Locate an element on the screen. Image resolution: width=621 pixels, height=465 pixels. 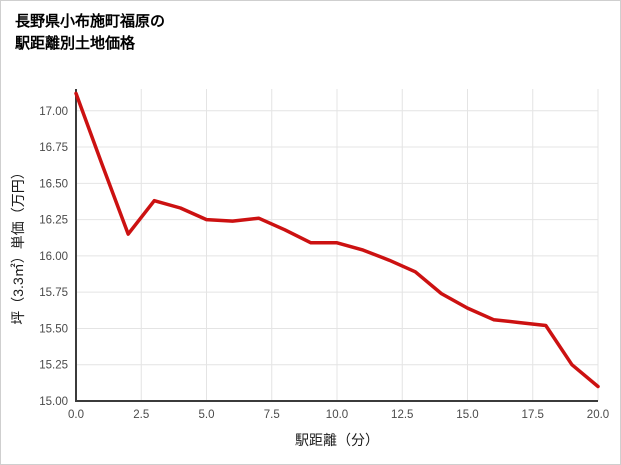
chart-title-line1: 長野県小布施町福原の is located at coordinates (90, 21).